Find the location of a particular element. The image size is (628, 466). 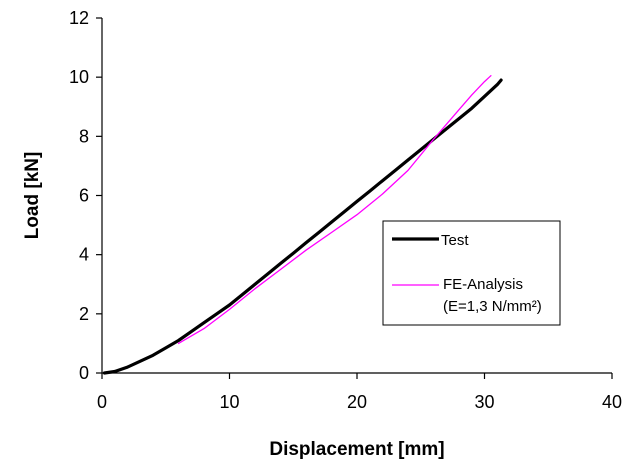

legend-label-test: Test is located at coordinates (455, 240).